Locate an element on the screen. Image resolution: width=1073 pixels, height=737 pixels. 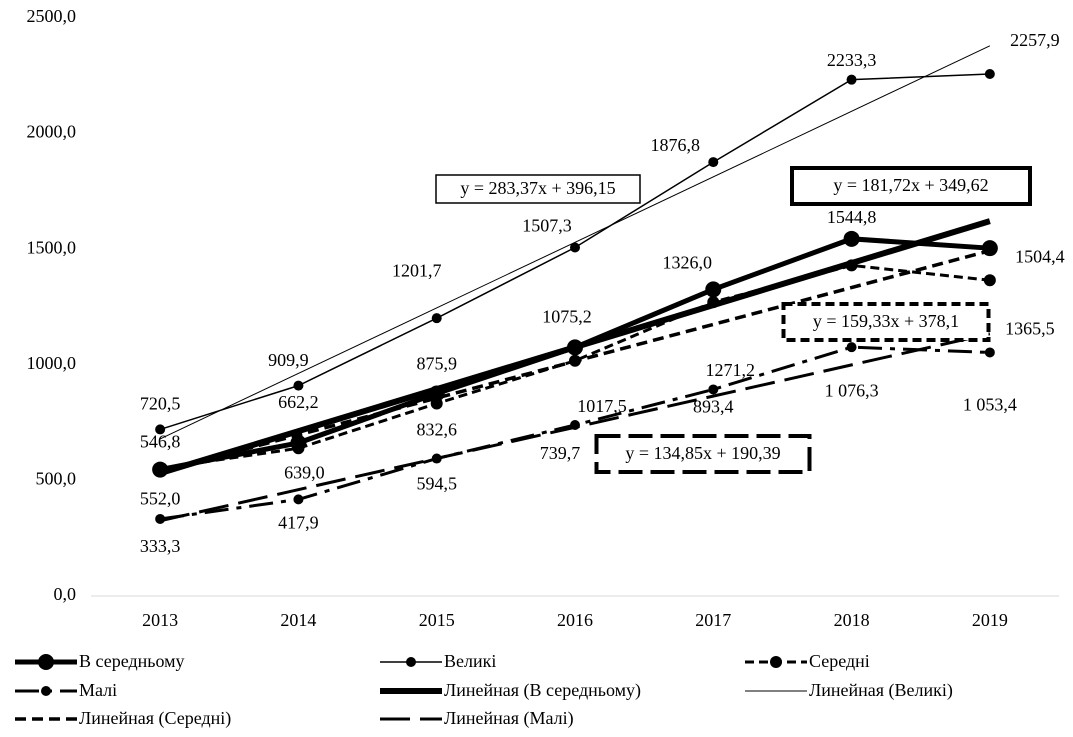
data-label: 2257,9 is located at coordinates (1035, 40).